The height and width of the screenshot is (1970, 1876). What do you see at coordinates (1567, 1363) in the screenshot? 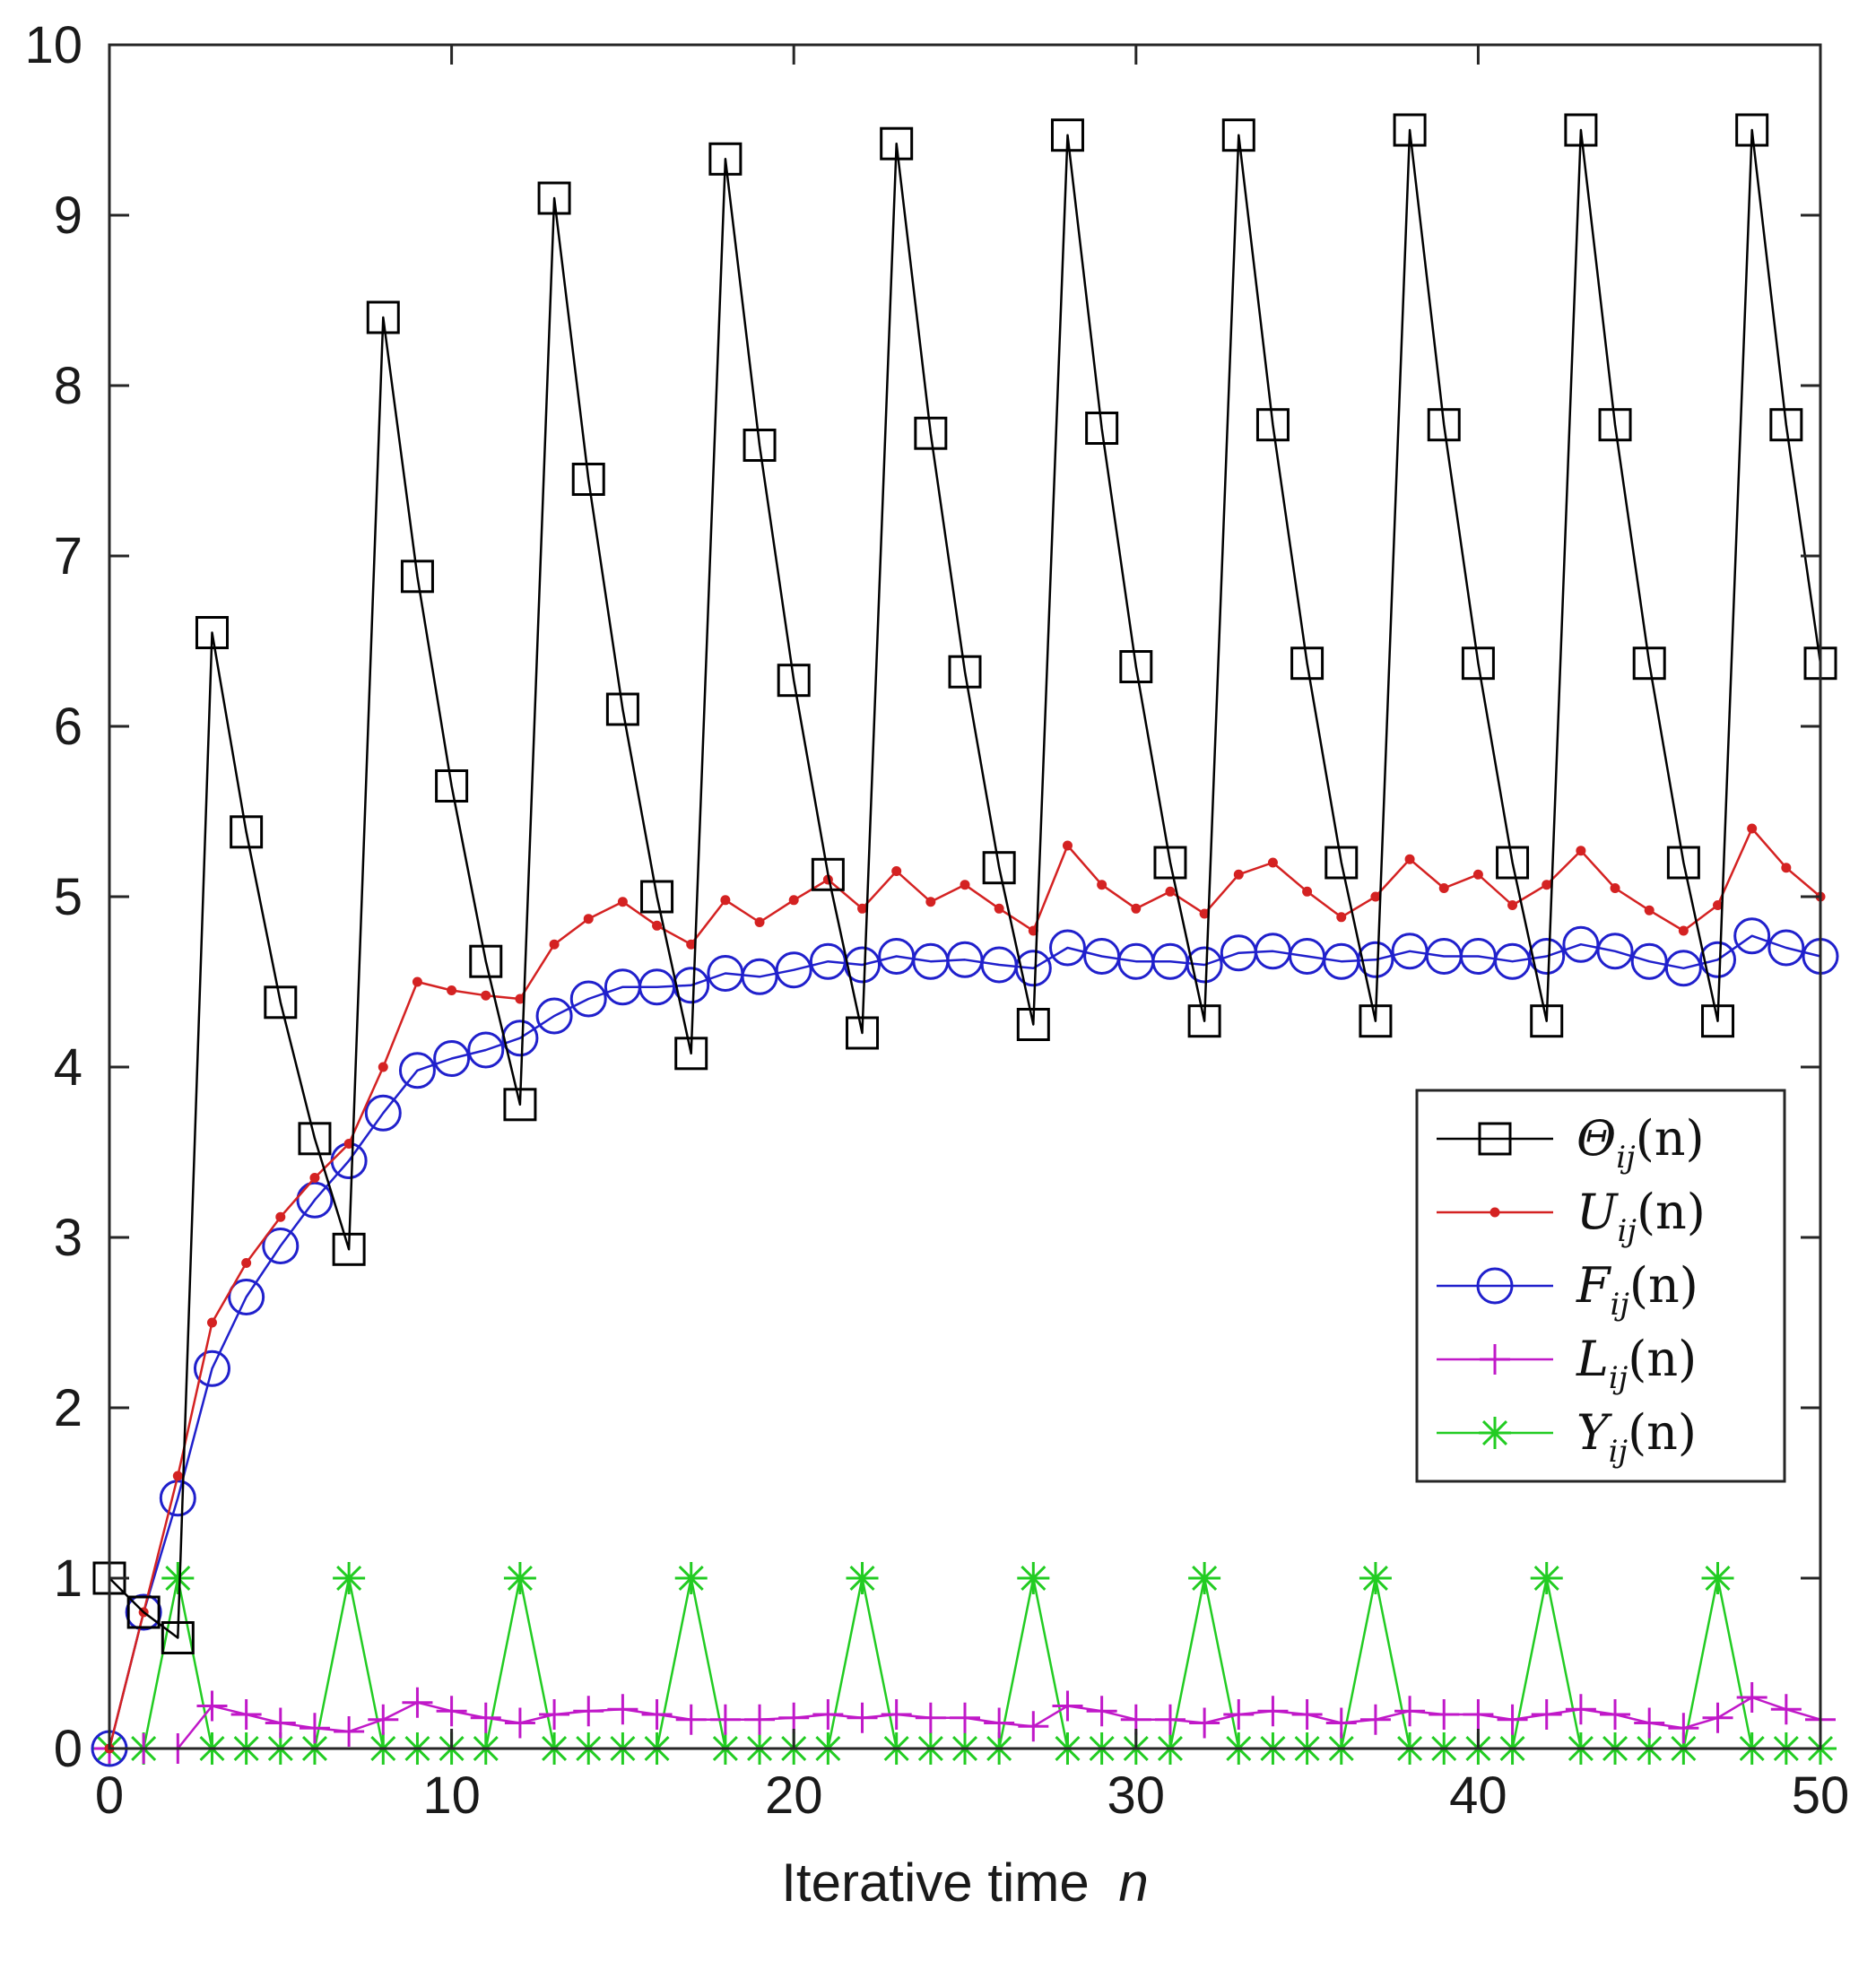
I see `legend-item: Lij(n)` at bounding box center [1567, 1363].